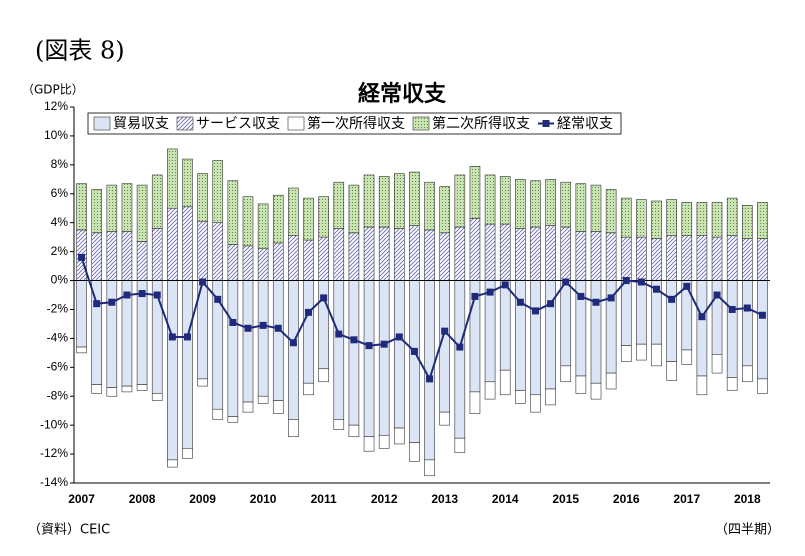 This screenshot has width=805, height=556. What do you see at coordinates (54, 424) in the screenshot?
I see `y-tick-label: -10%` at bounding box center [54, 424].